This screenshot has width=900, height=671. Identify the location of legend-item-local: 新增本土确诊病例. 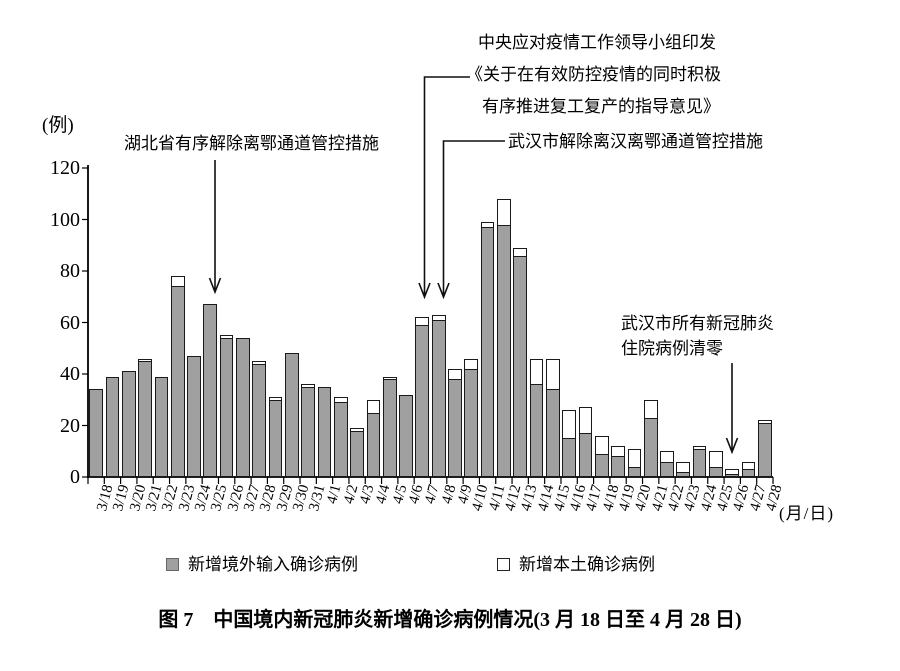
(576, 562).